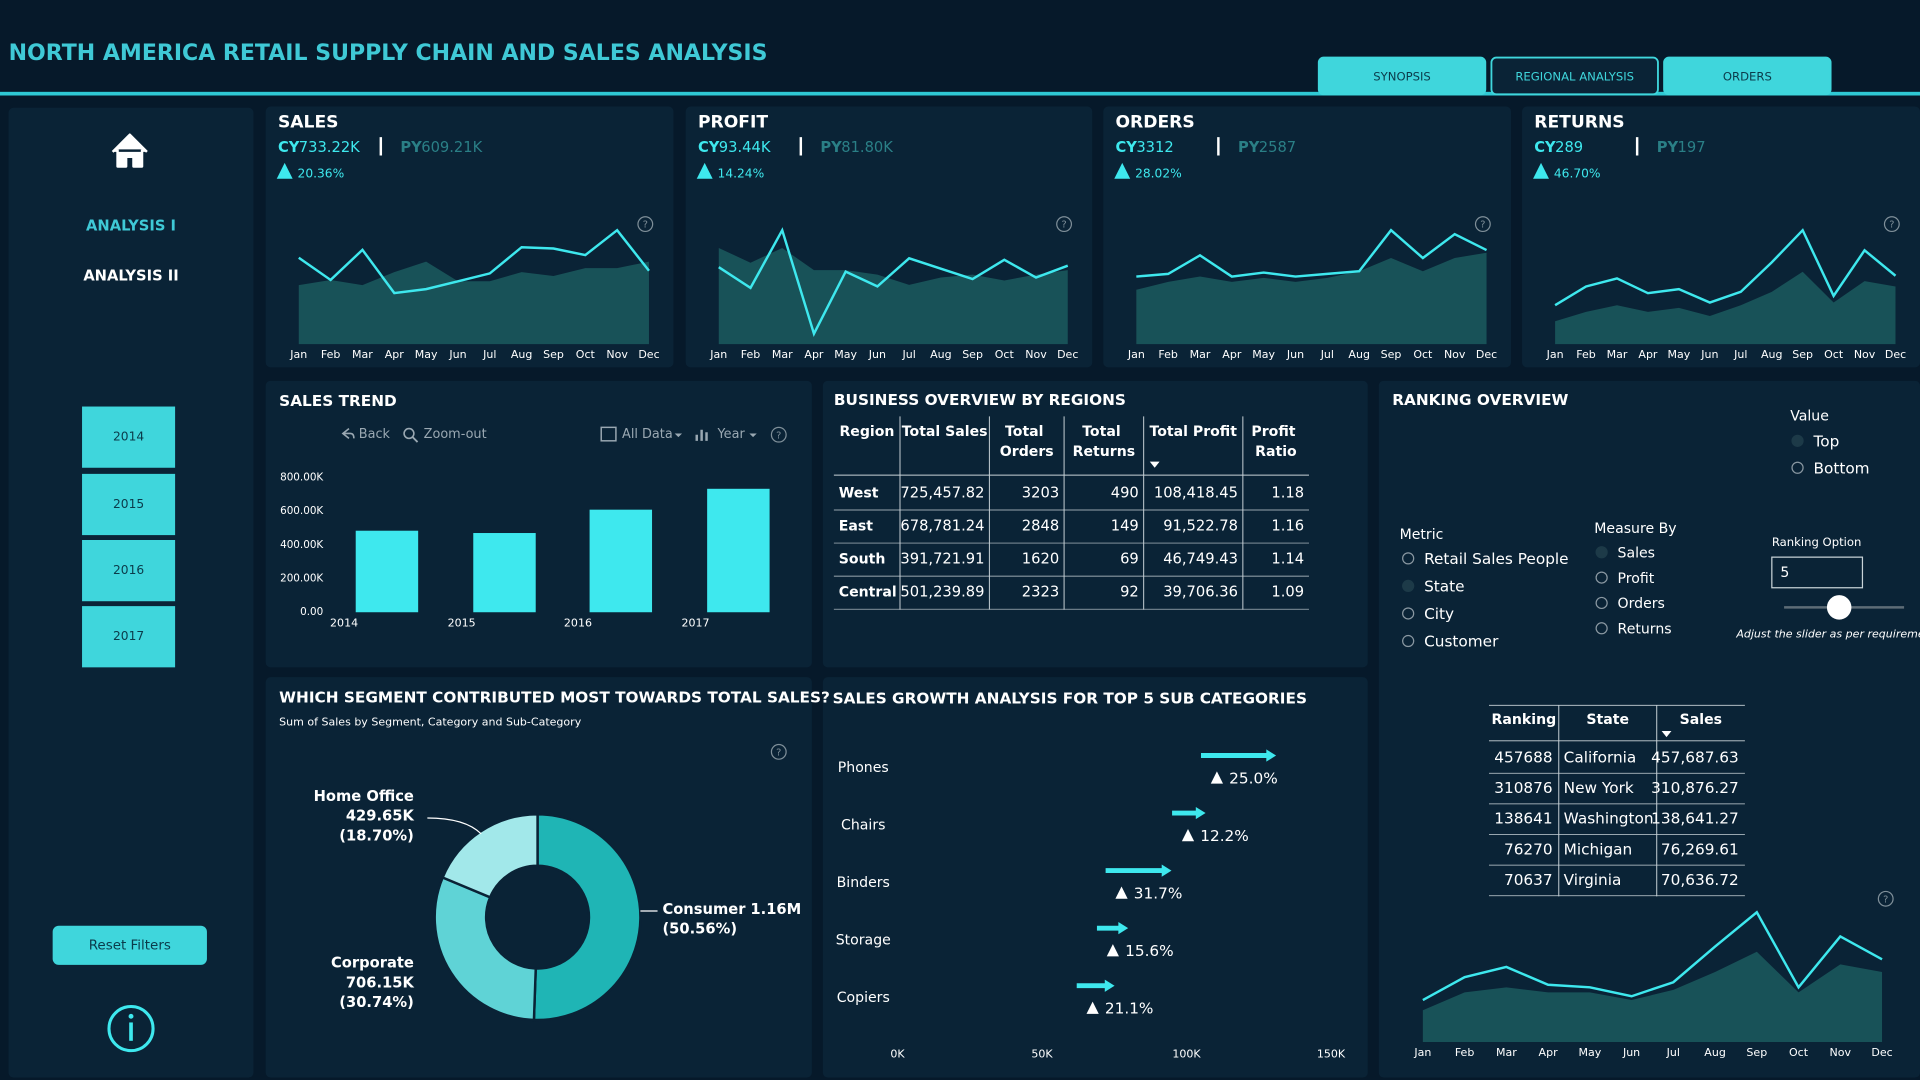 The height and width of the screenshot is (1080, 1920). I want to click on year-label: 2014, so click(128, 437).